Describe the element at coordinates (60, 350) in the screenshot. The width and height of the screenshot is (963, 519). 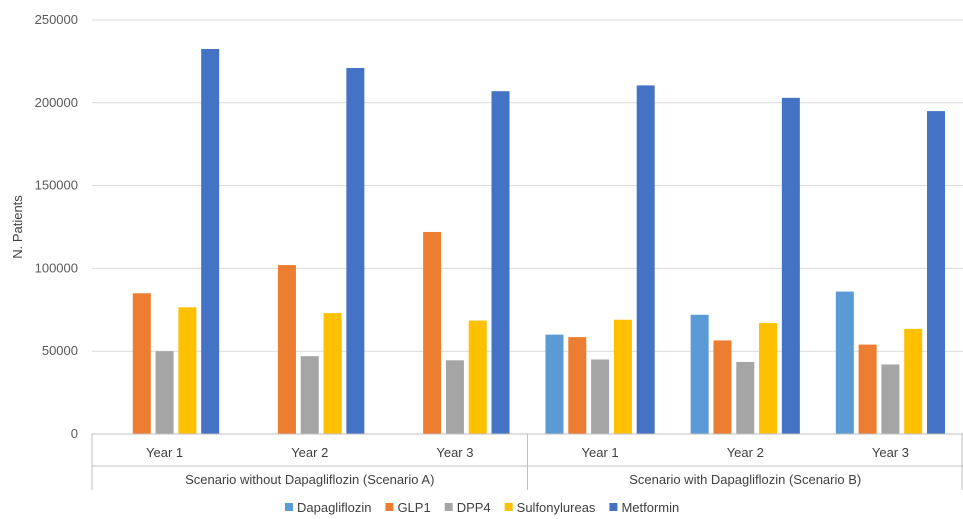
I see `y-tick-label: 50000` at that location.